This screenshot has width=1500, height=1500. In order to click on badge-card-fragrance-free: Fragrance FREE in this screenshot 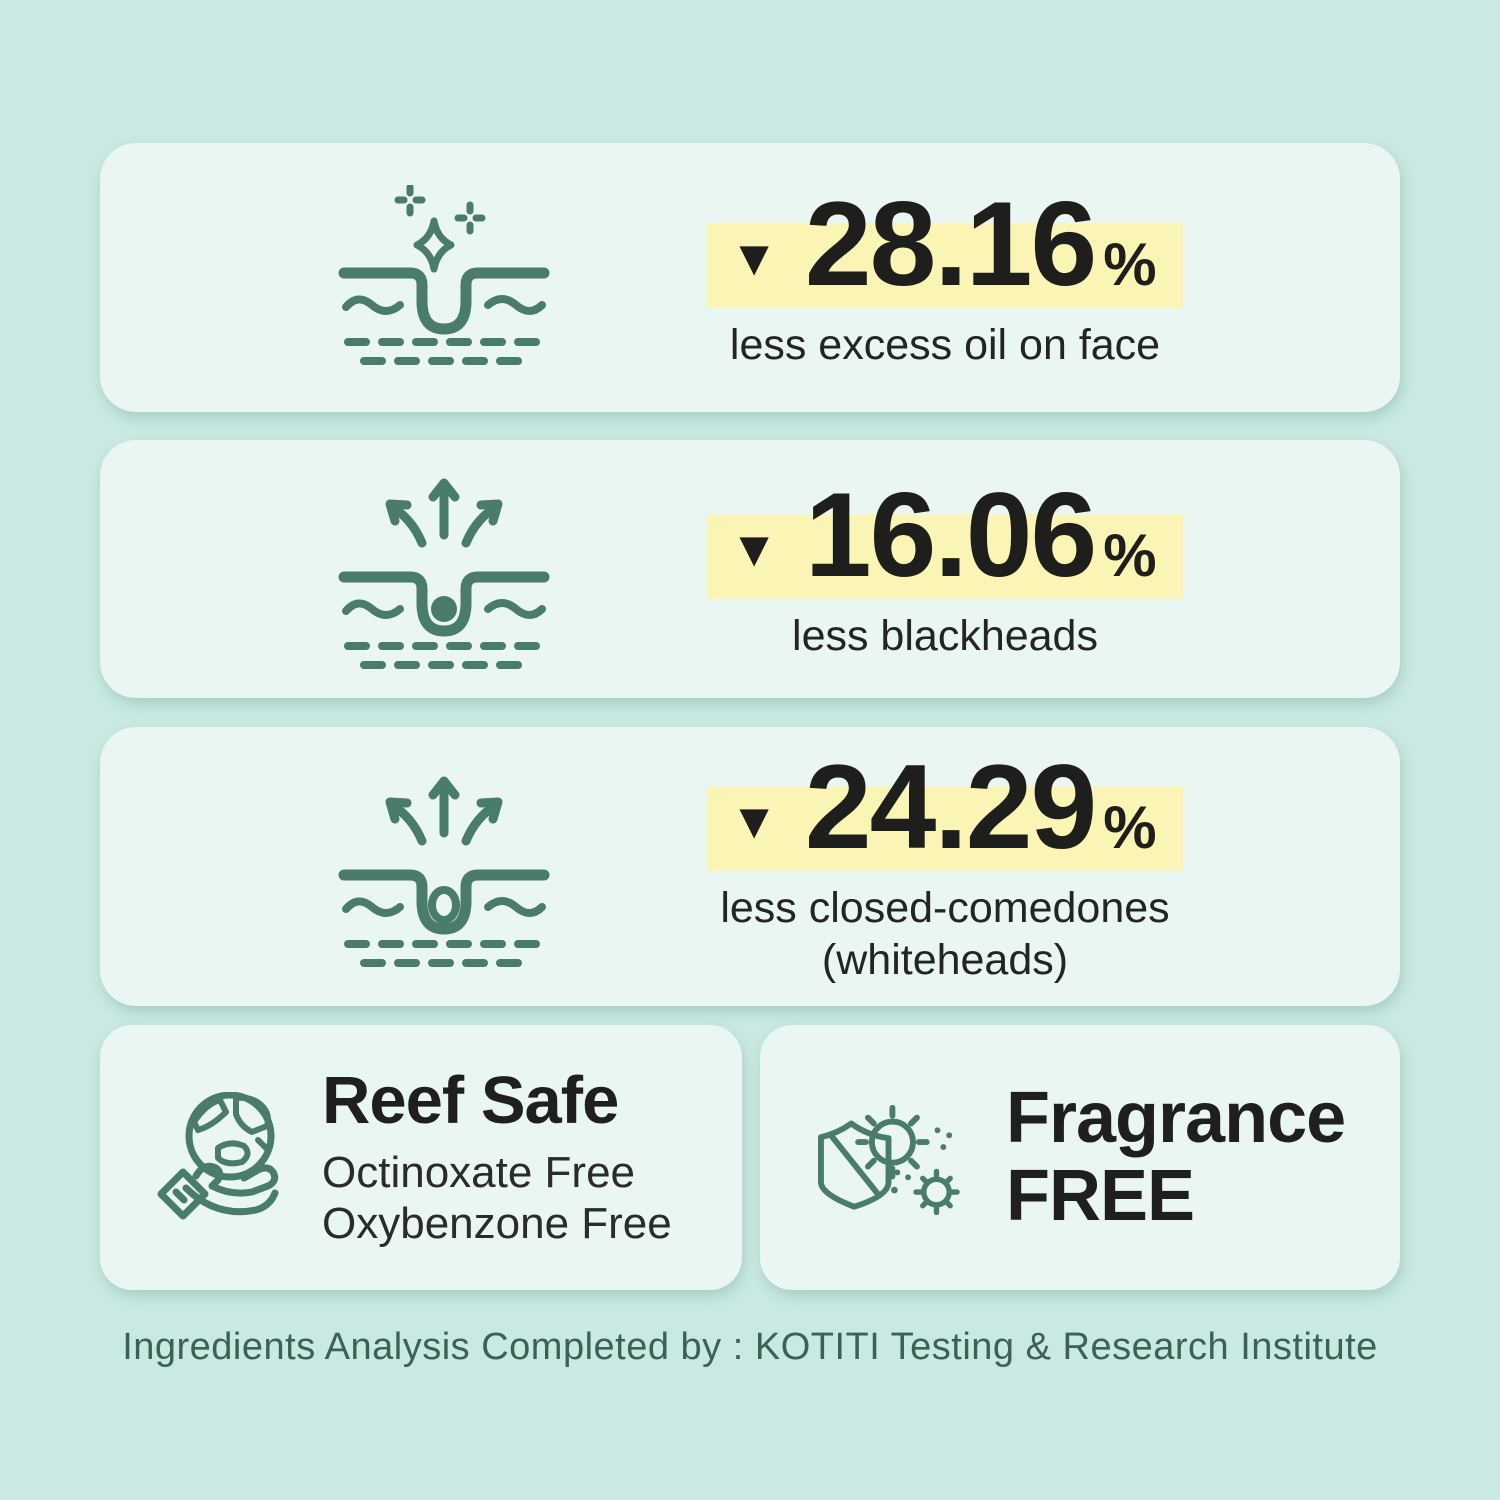, I will do `click(1080, 1157)`.